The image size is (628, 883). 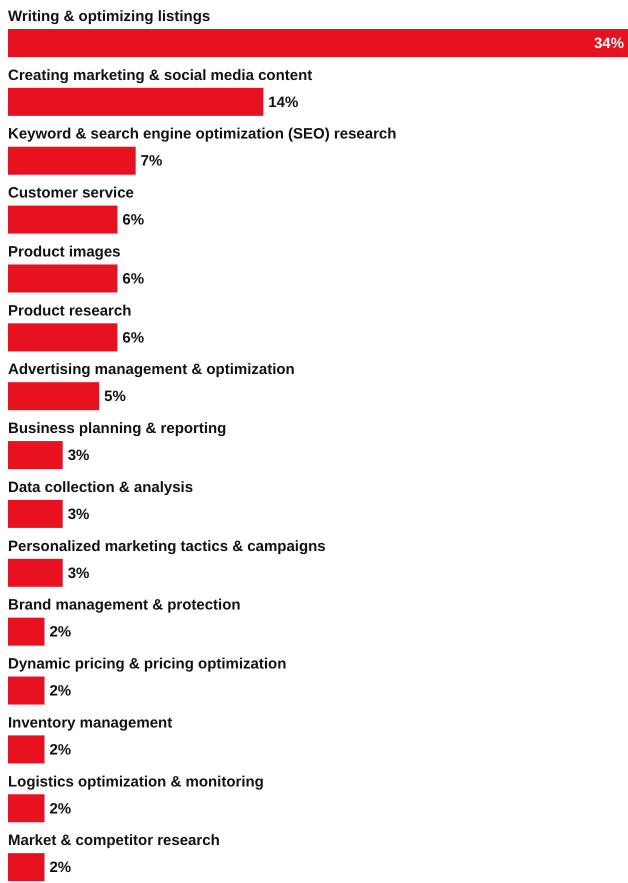 What do you see at coordinates (114, 841) in the screenshot?
I see `y-tick-label: Market & competitor research` at bounding box center [114, 841].